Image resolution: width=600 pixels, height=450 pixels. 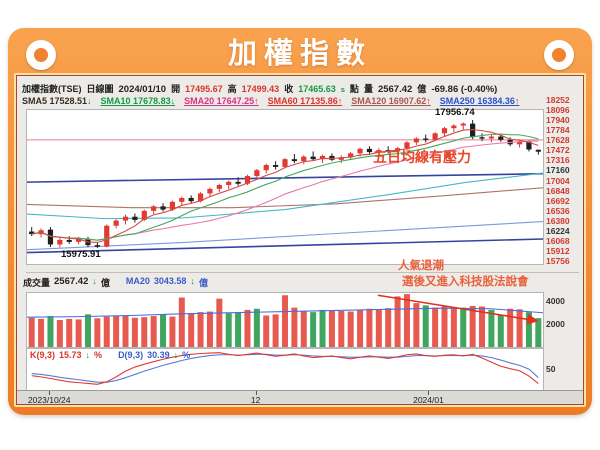 I want to click on price-tick-label: 15912, so click(x=558, y=251).